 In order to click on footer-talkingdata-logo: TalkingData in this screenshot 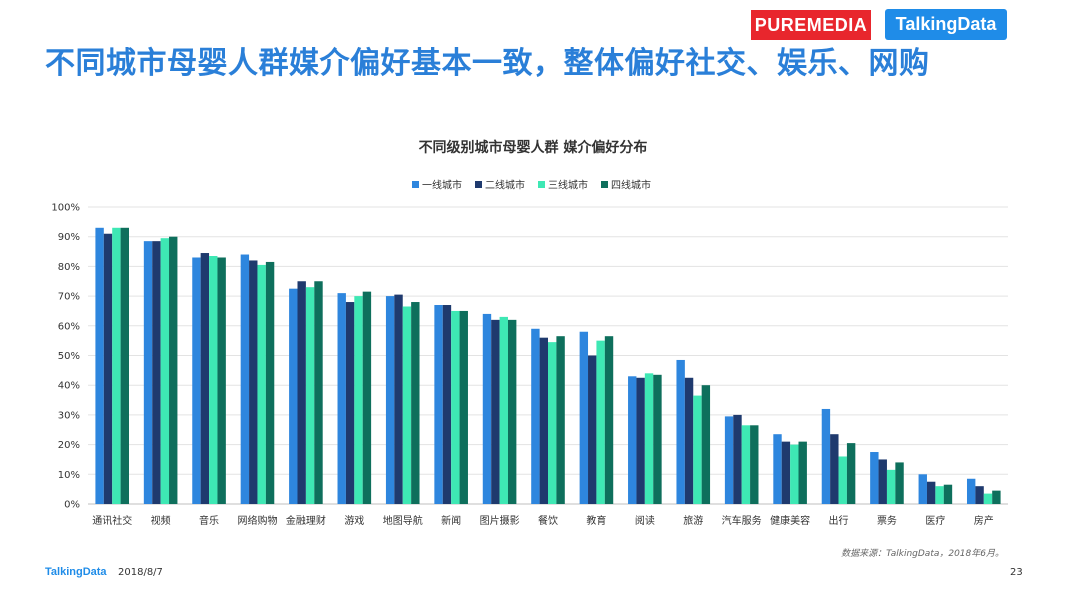, I will do `click(76, 572)`.